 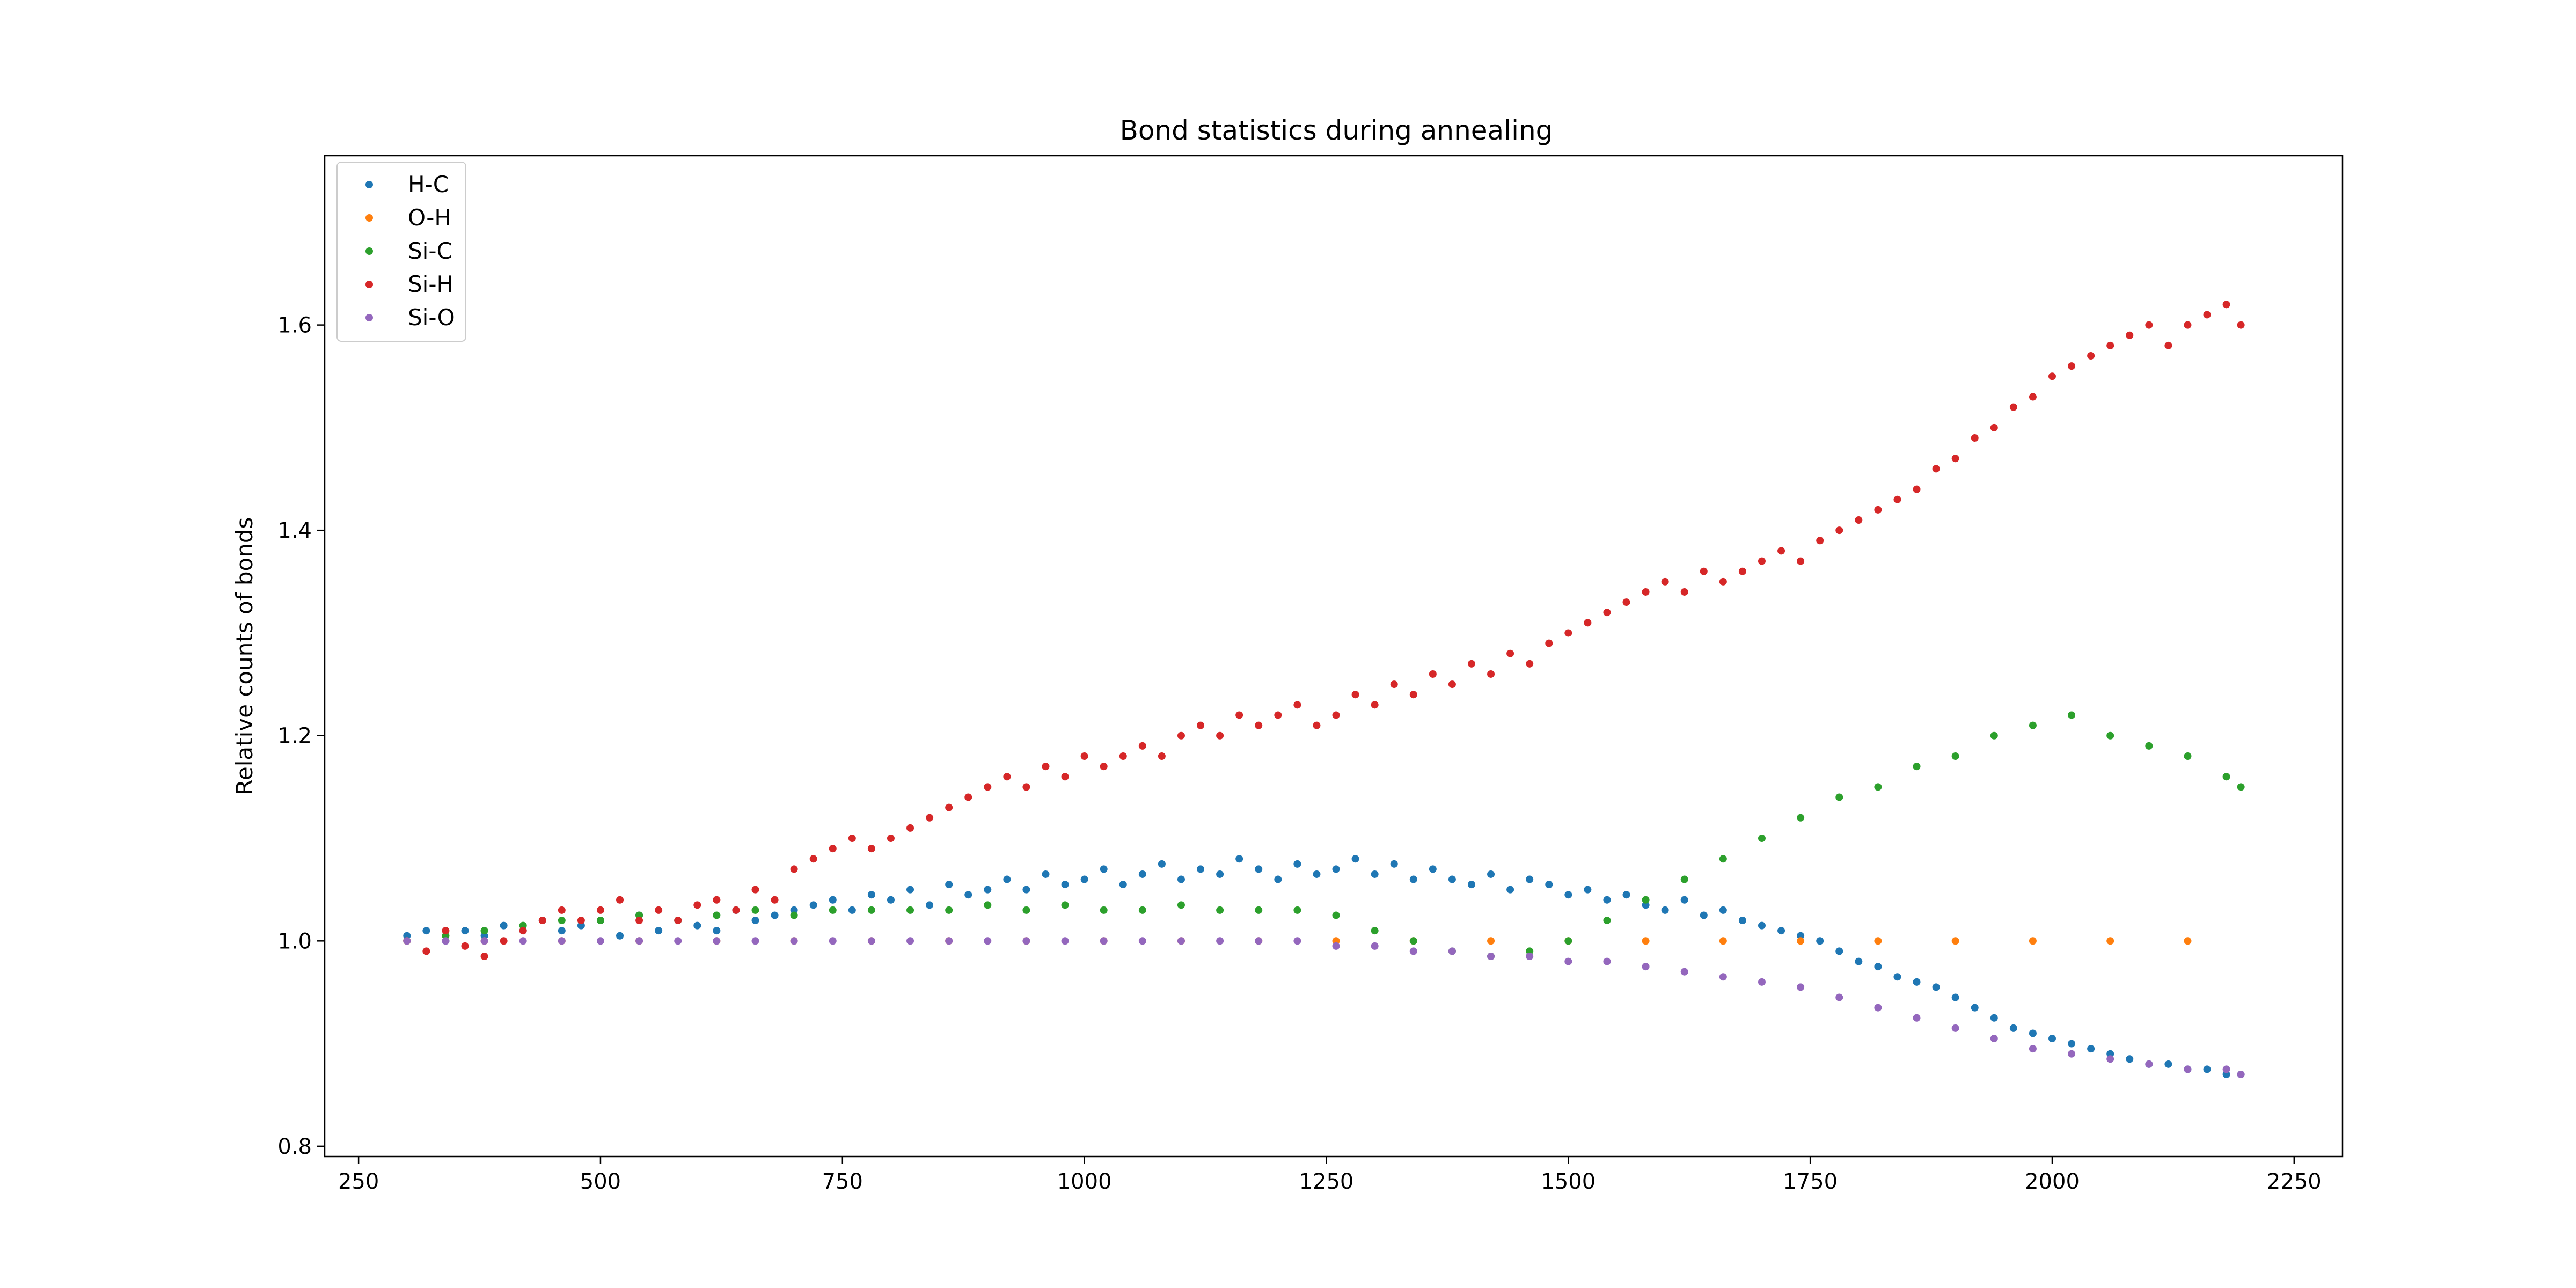 I want to click on y-tick-label: 0.8, so click(x=294, y=1147).